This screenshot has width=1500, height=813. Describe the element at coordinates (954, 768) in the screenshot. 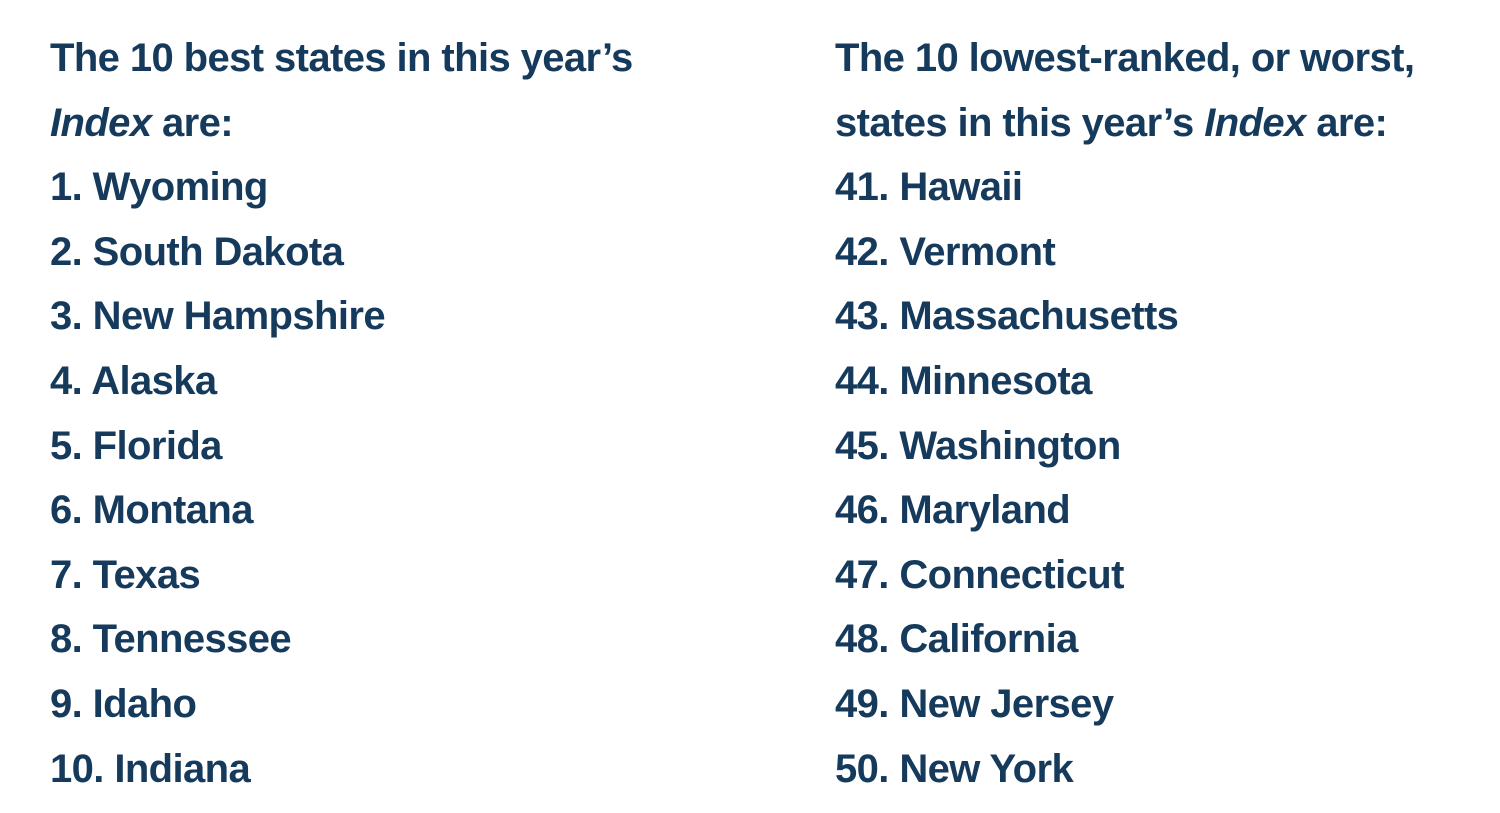

I see `state-list-item: 50. New York` at that location.